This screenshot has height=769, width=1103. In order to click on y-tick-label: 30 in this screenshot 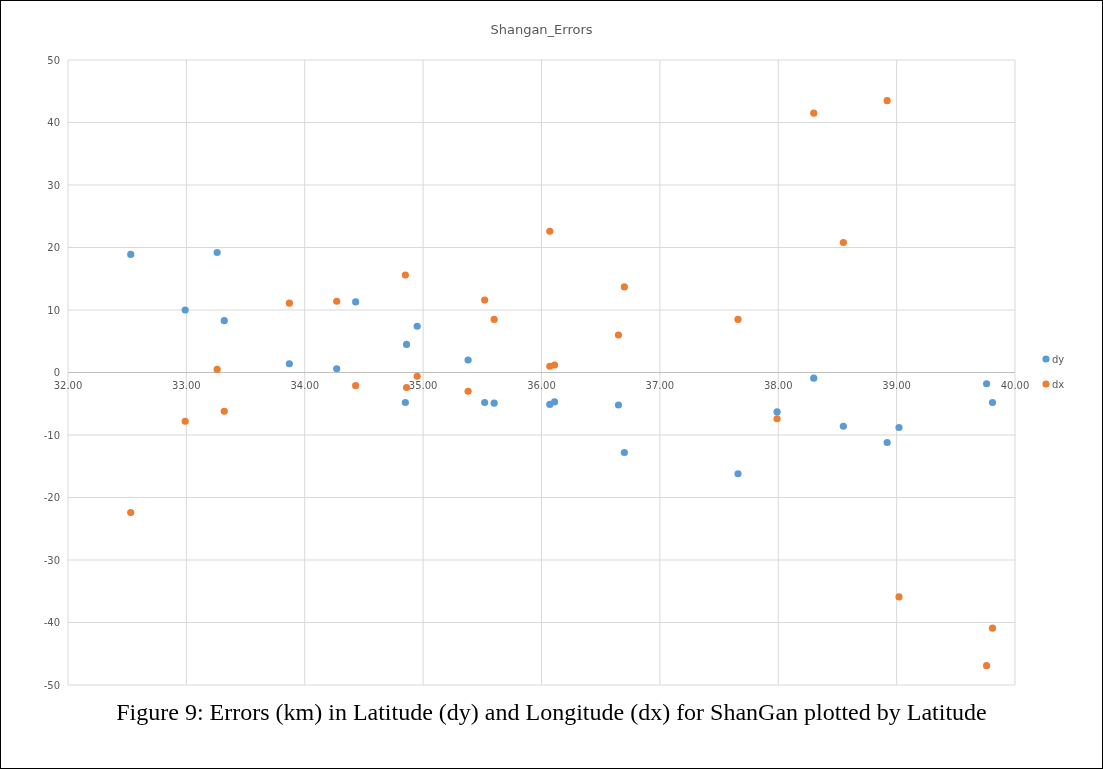, I will do `click(53, 185)`.